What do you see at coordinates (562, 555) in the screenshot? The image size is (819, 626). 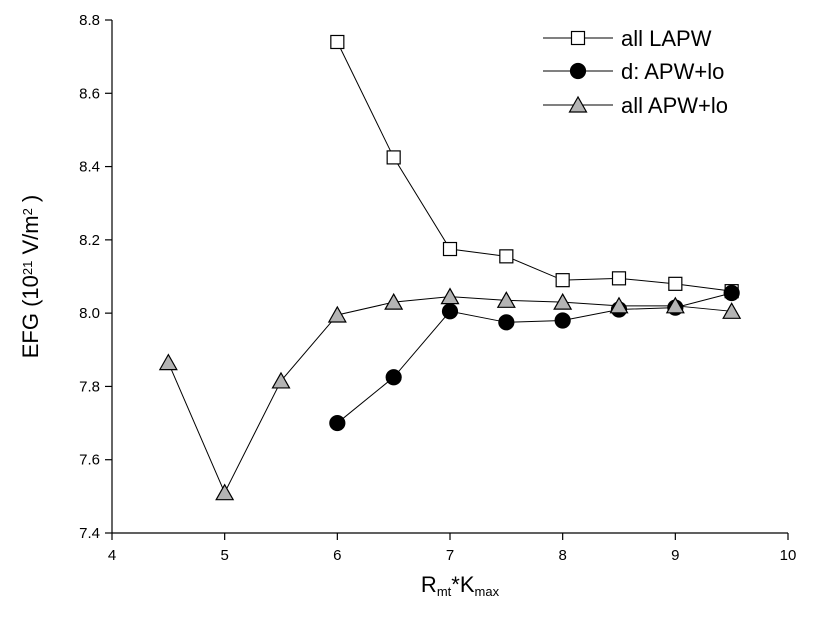 I see `x-tick-label: 8` at bounding box center [562, 555].